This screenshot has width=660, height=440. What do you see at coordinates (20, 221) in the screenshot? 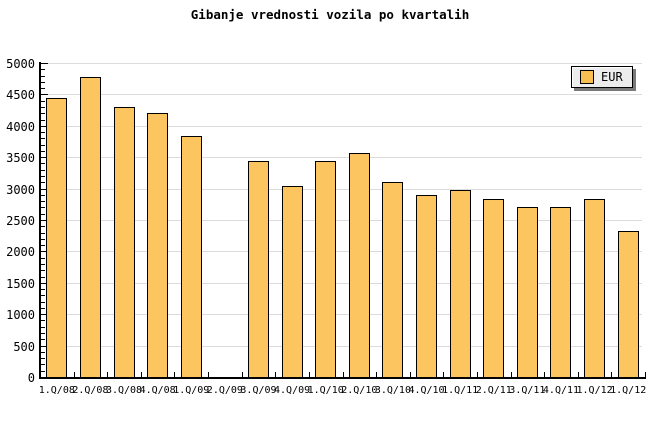
I see `y-tick-label: 2500` at bounding box center [20, 221].